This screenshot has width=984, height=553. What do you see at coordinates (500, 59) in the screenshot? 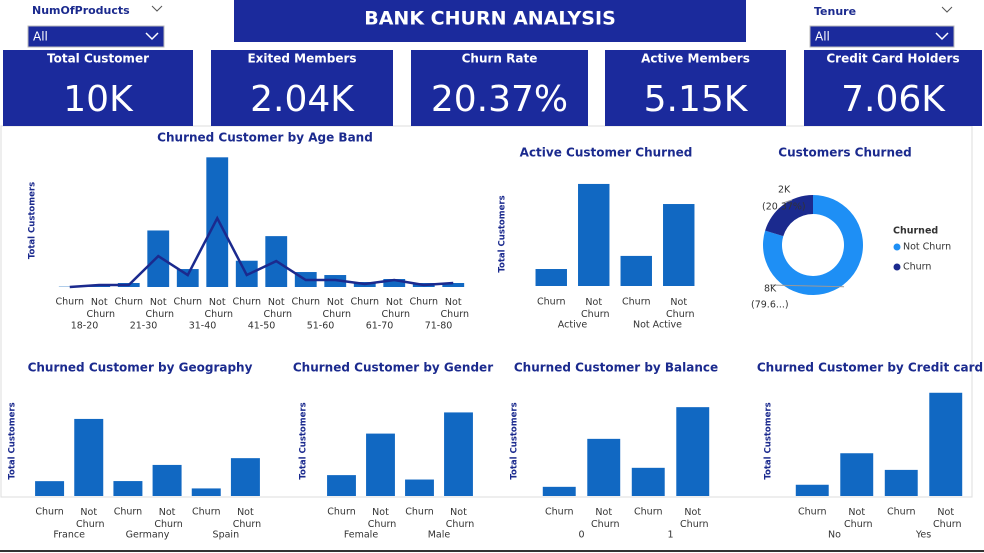
I see `kpi-label: Churn Rate` at bounding box center [500, 59].